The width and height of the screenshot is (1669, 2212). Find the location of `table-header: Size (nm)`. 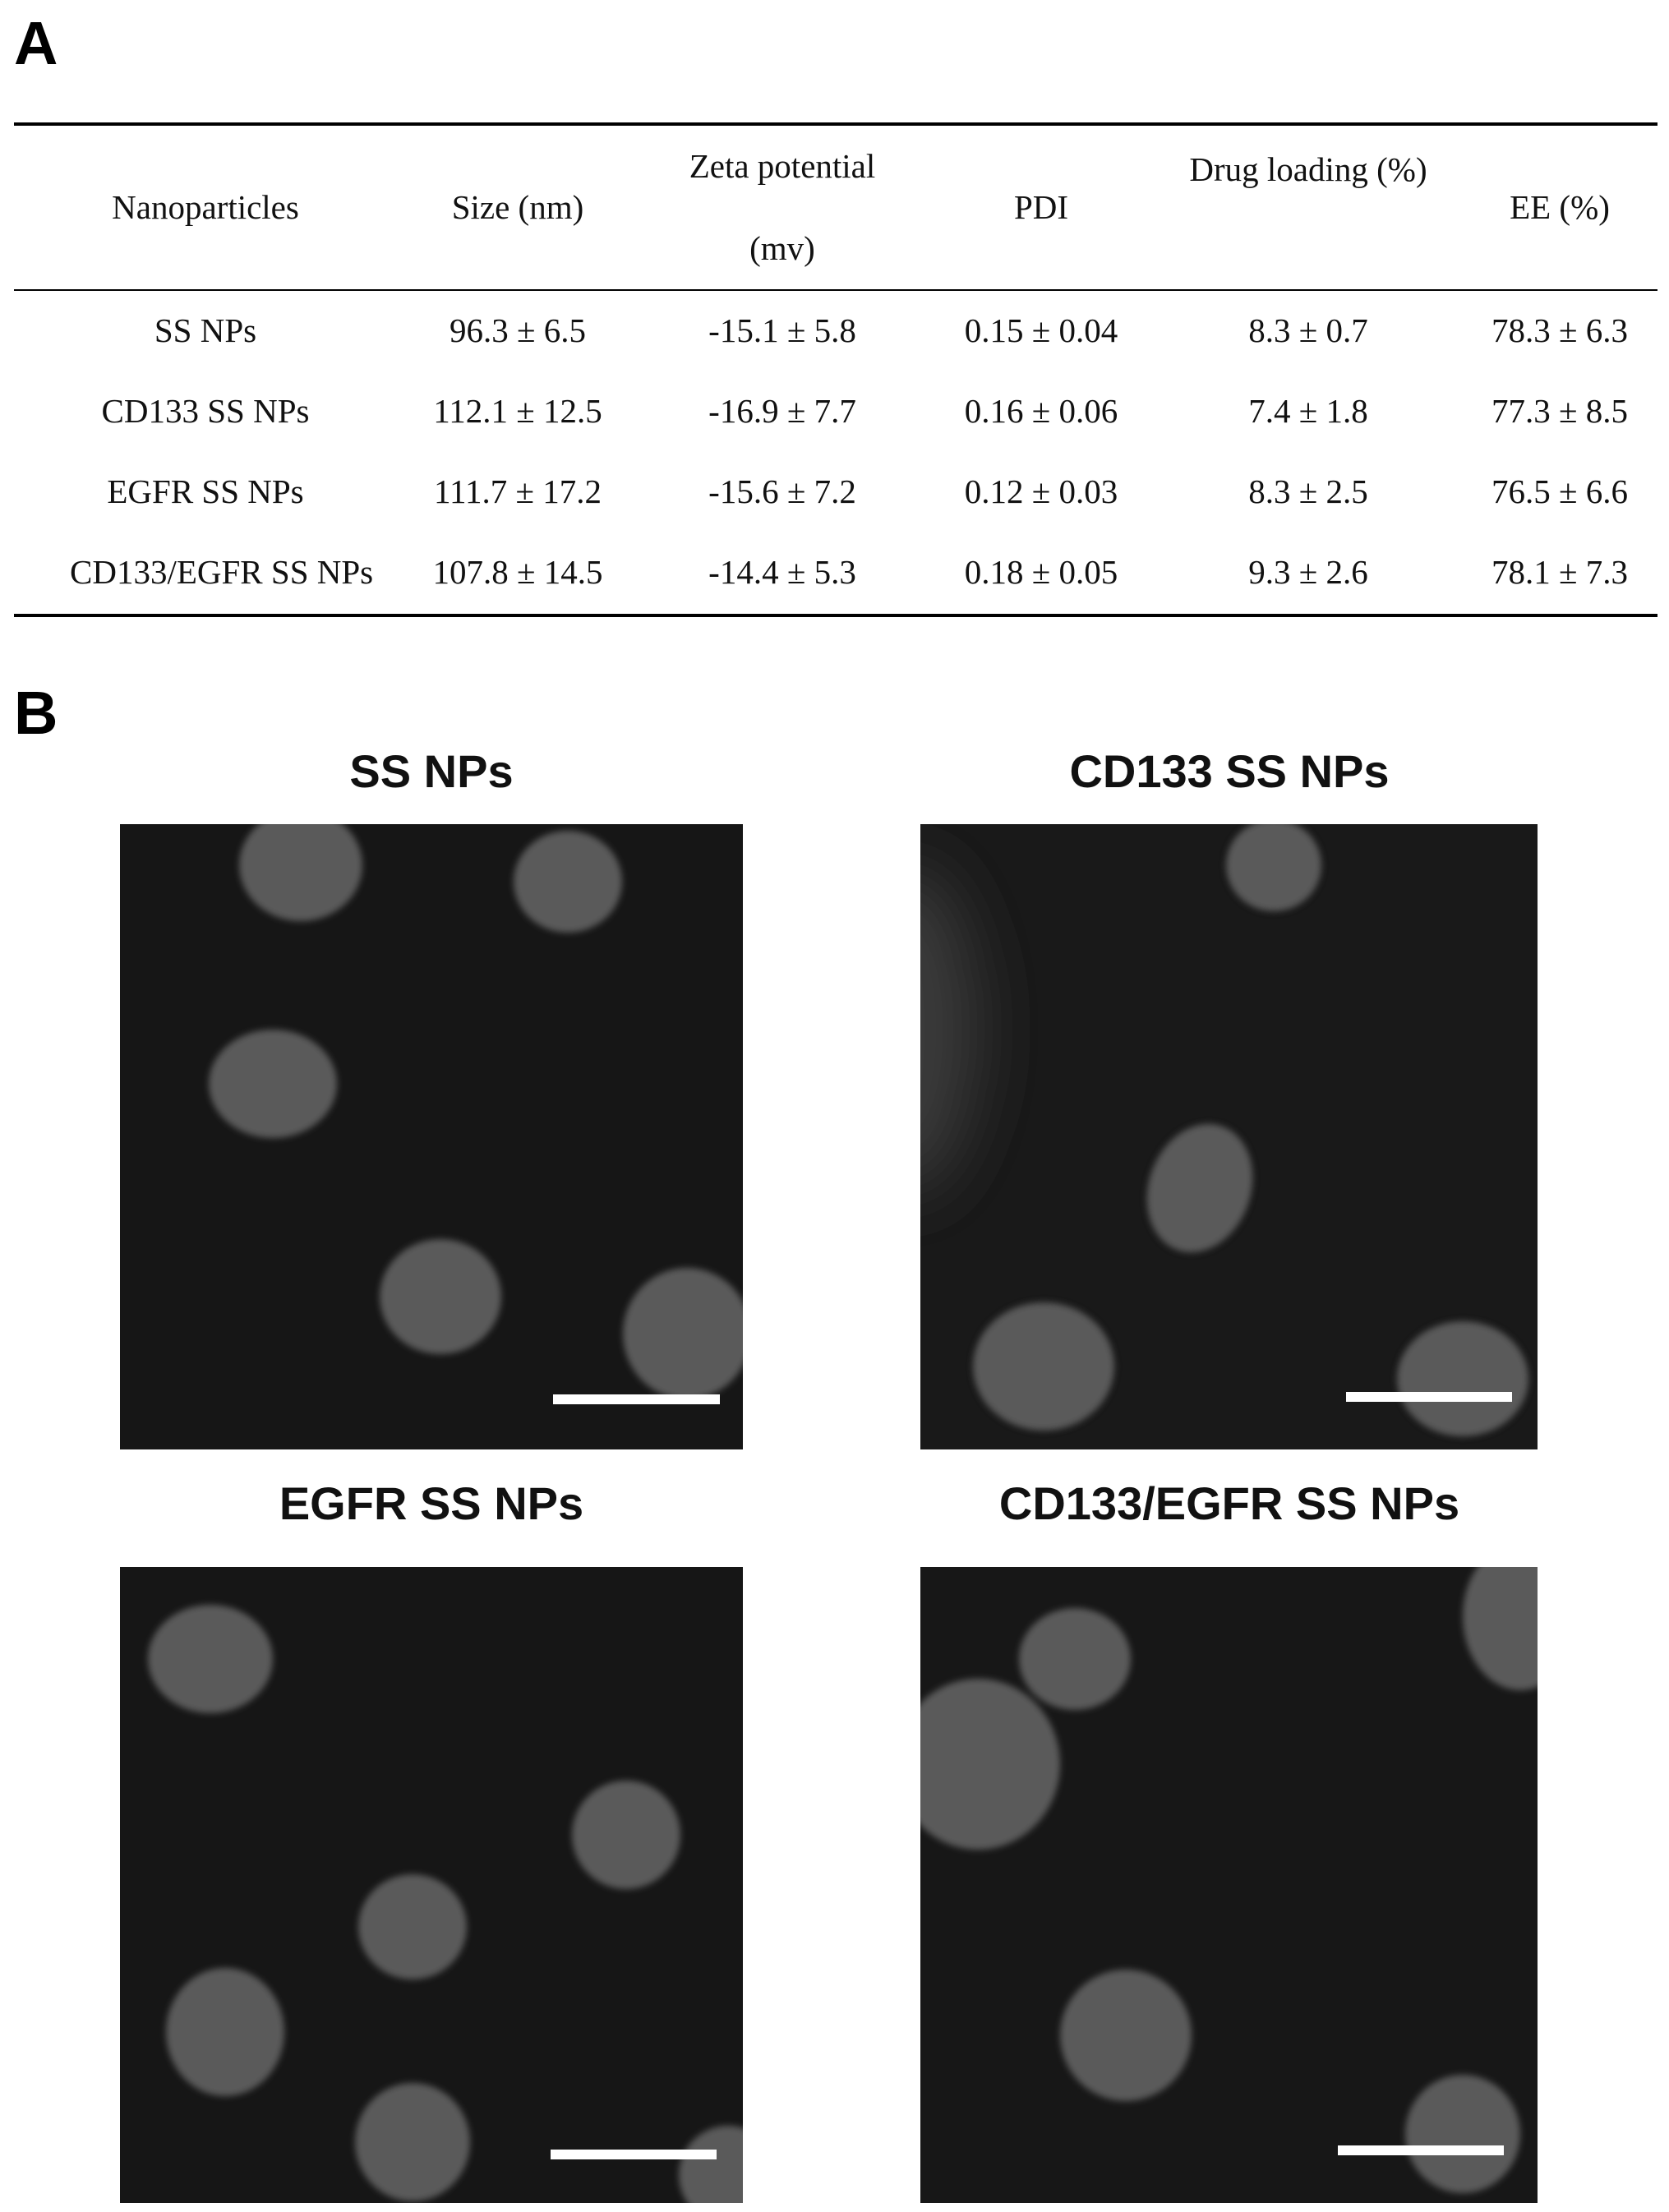

table-header: Size (nm) is located at coordinates (517, 207).